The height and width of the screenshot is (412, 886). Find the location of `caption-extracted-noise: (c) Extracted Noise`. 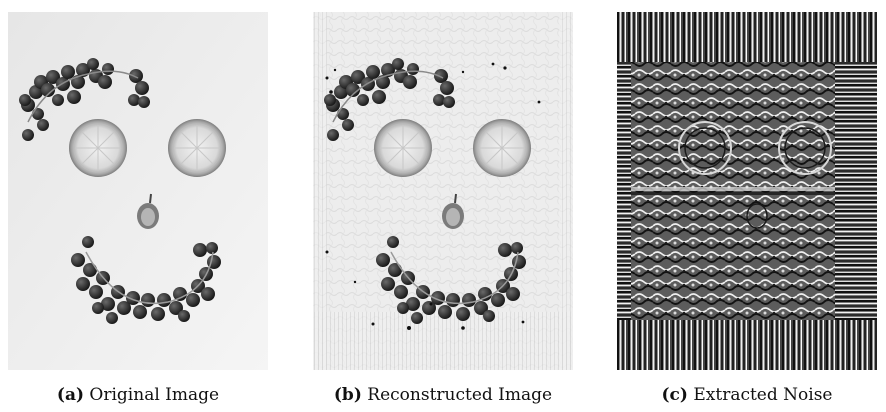

caption-extracted-noise: (c) Extracted Noise is located at coordinates (741, 395).